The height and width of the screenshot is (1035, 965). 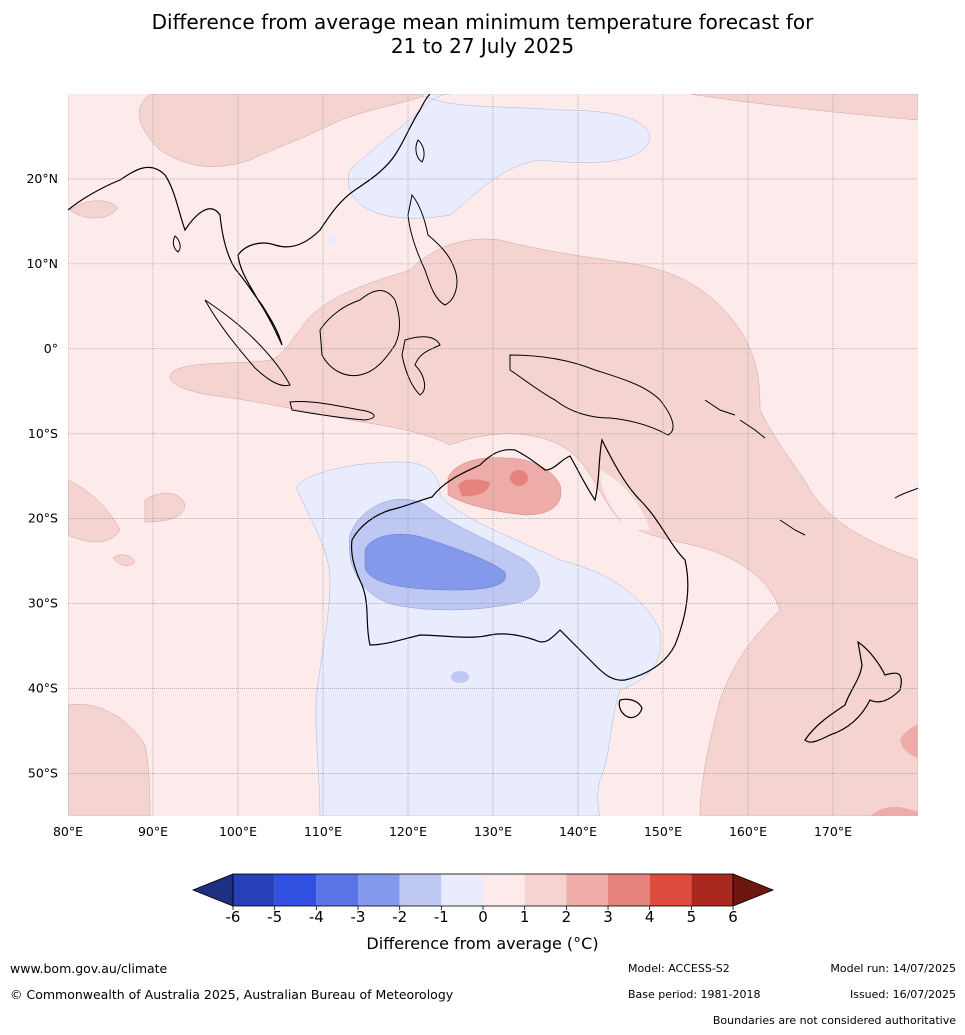 What do you see at coordinates (43, 603) in the screenshot?
I see `latitude-tick-label: 30°S` at bounding box center [43, 603].